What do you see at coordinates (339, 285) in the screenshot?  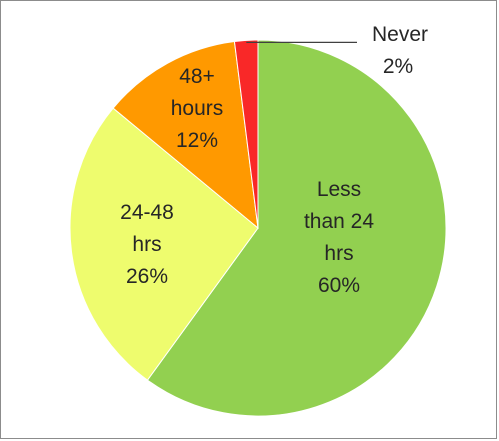 I see `slice-pct-less-than-24: 60%` at bounding box center [339, 285].